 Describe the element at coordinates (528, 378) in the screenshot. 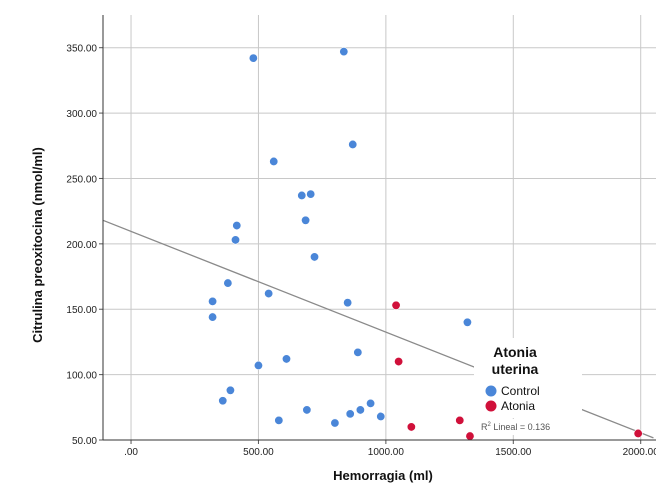

I see `legend: Atonia uterina Control Atonia` at that location.